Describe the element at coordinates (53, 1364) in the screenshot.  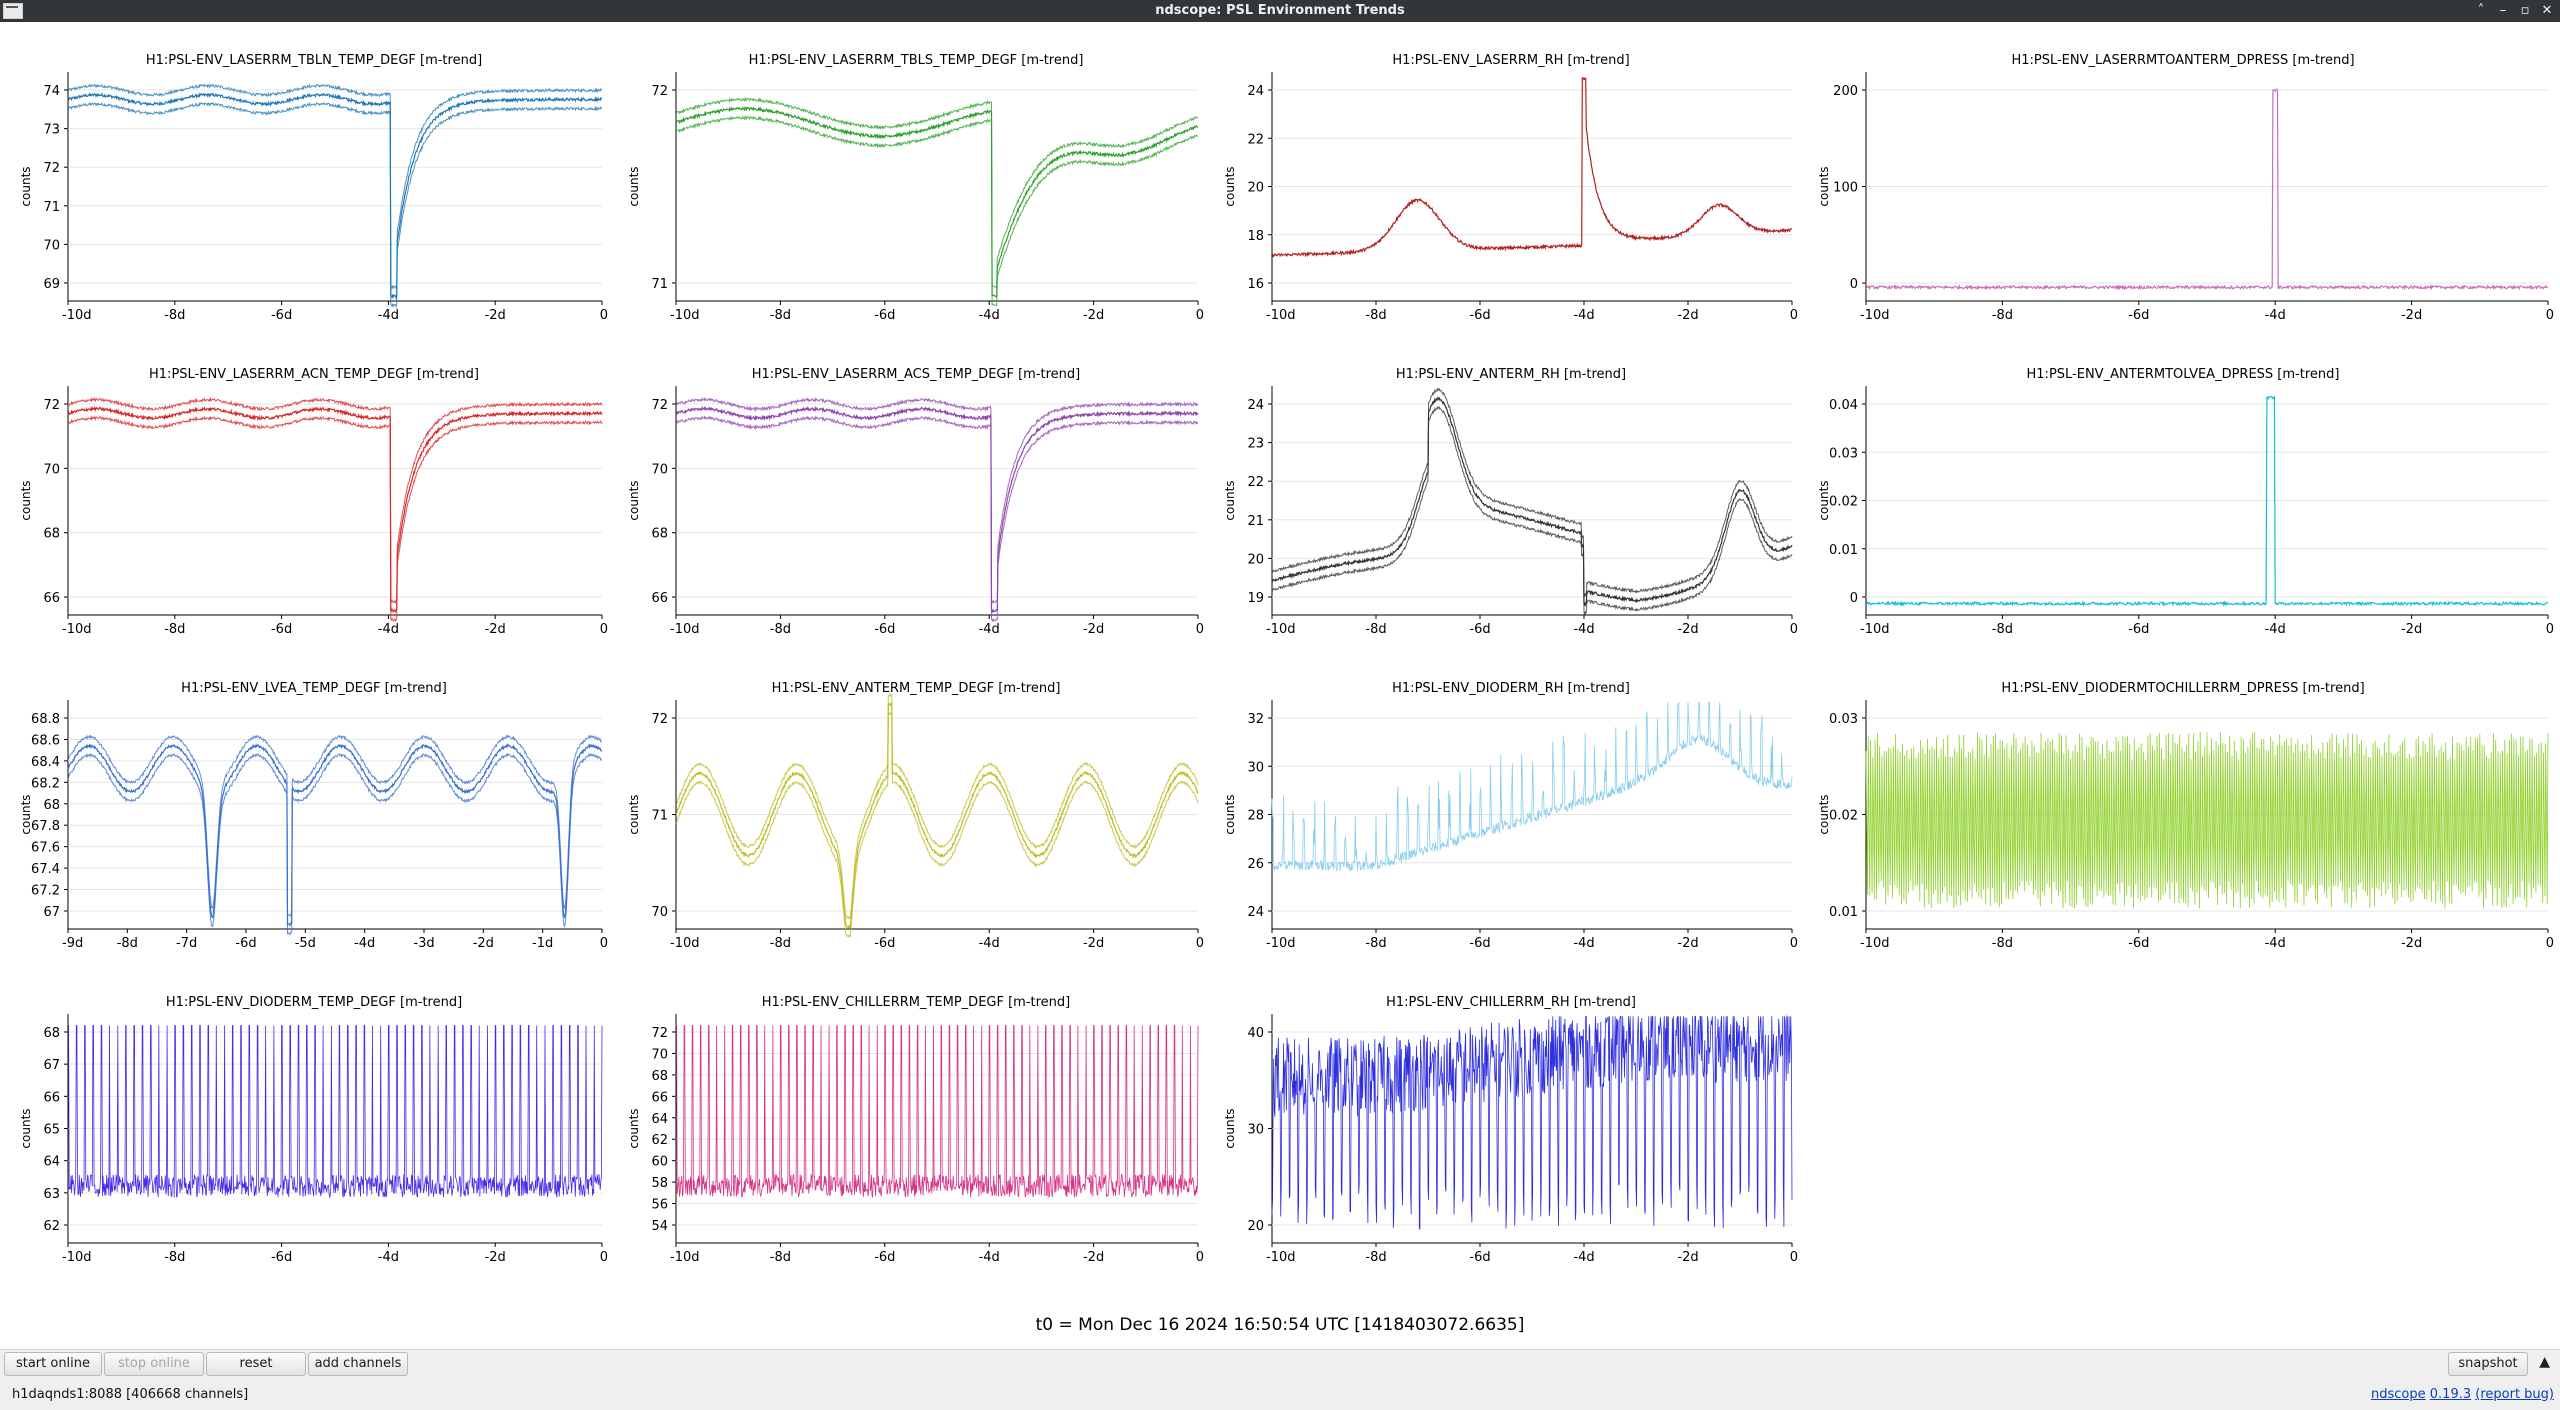
I see `start-online-button: start online` at that location.